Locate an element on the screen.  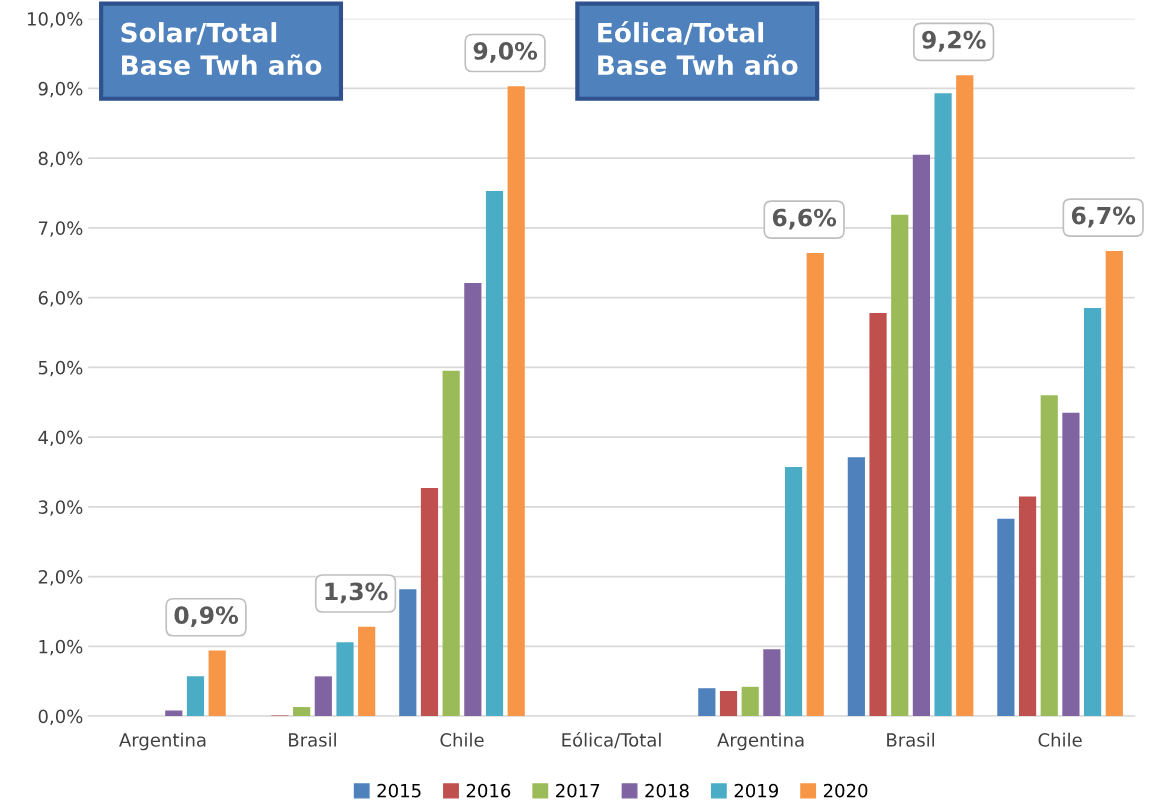
legend-label: 2015 is located at coordinates (399, 790).